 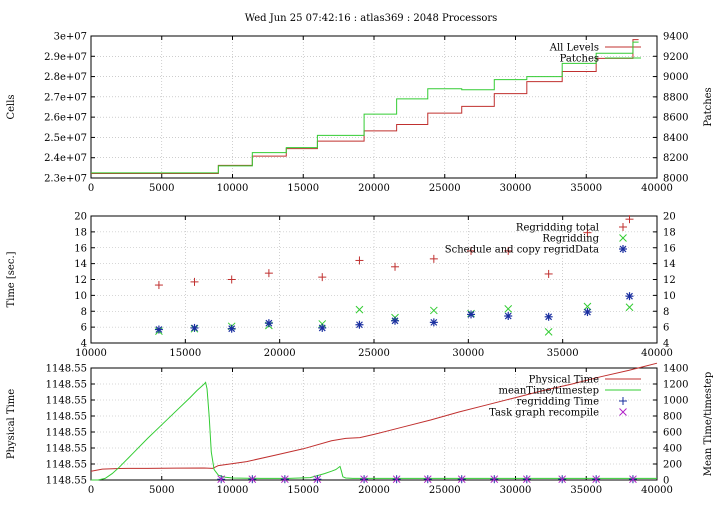 I want to click on y2-tick-label: 10, so click(x=669, y=296).